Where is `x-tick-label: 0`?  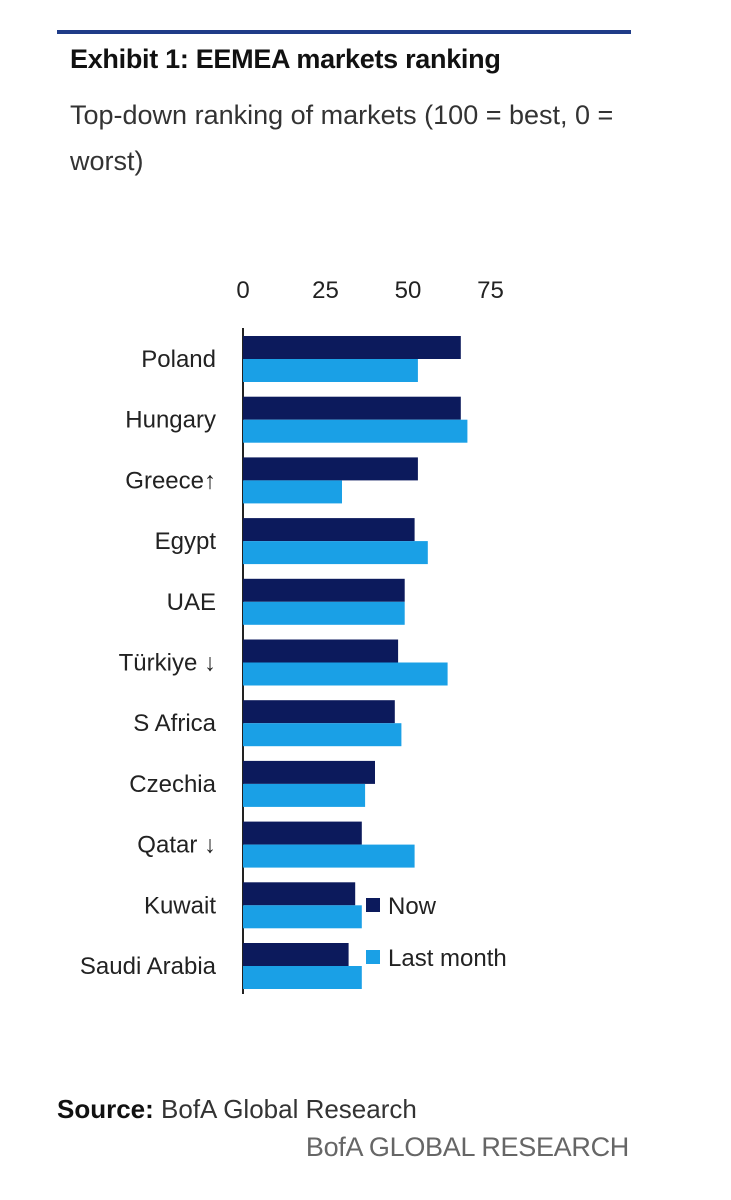 x-tick-label: 0 is located at coordinates (242, 290).